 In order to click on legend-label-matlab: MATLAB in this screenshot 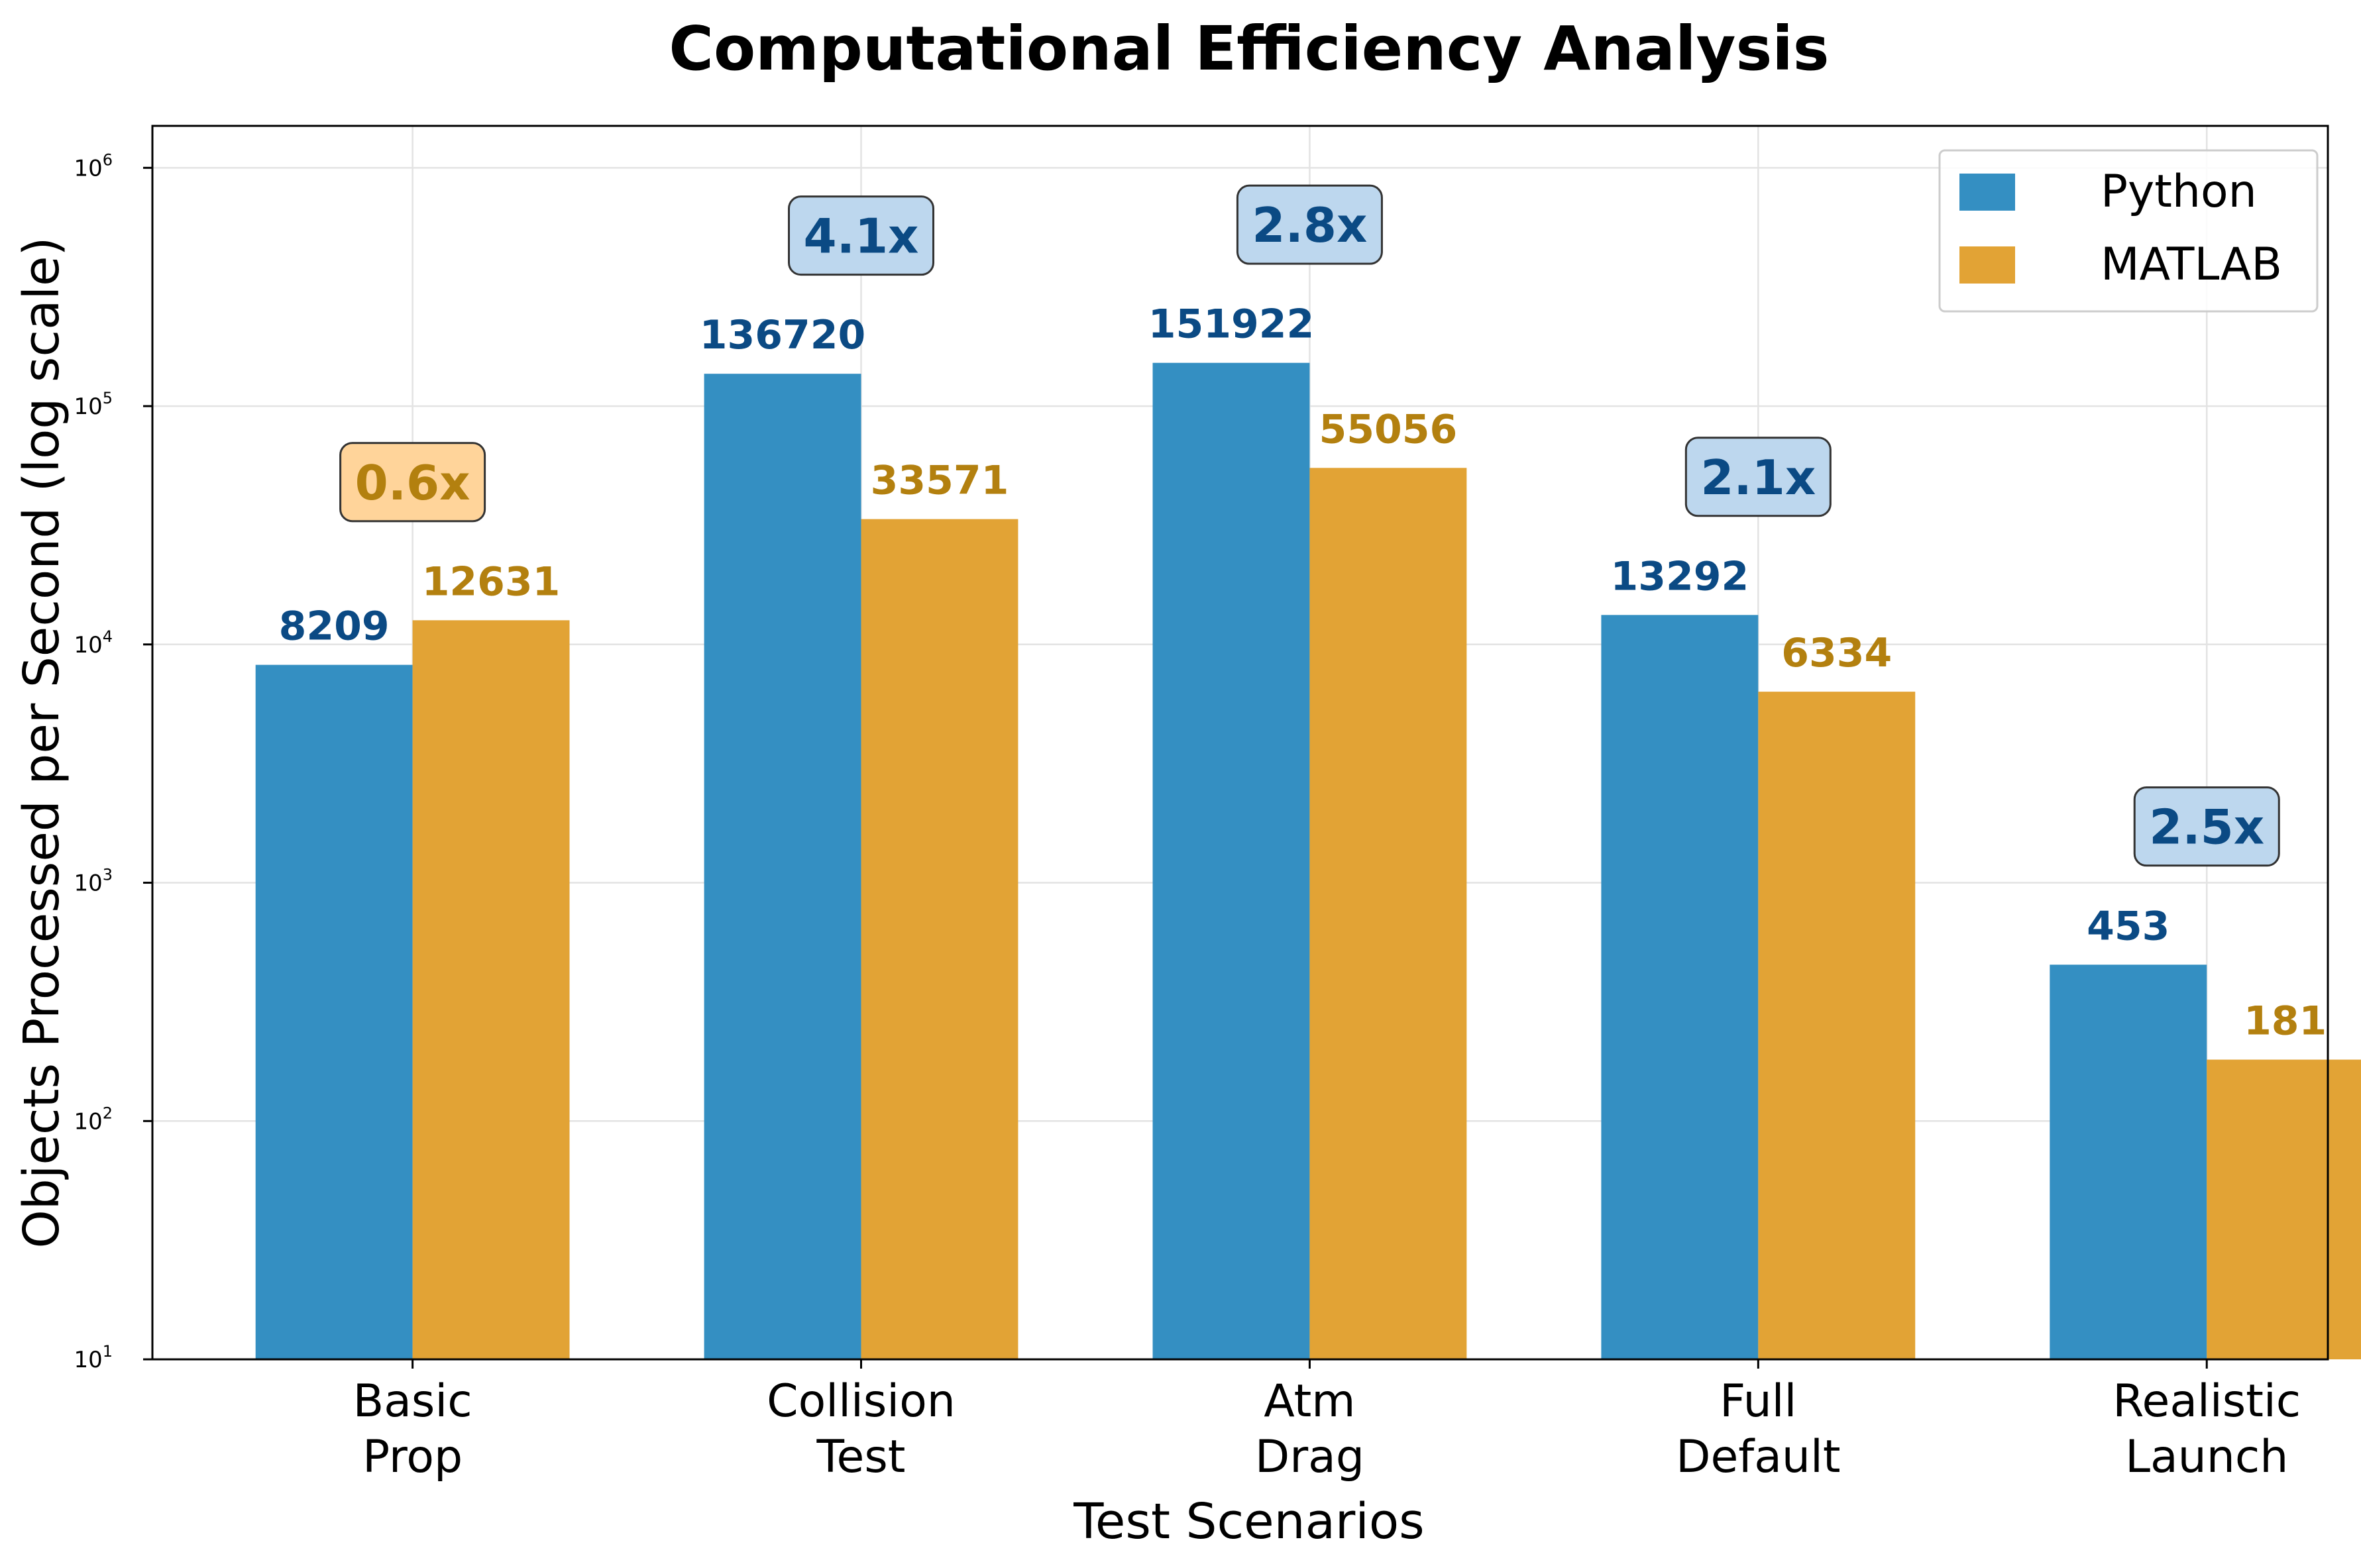, I will do `click(2191, 264)`.